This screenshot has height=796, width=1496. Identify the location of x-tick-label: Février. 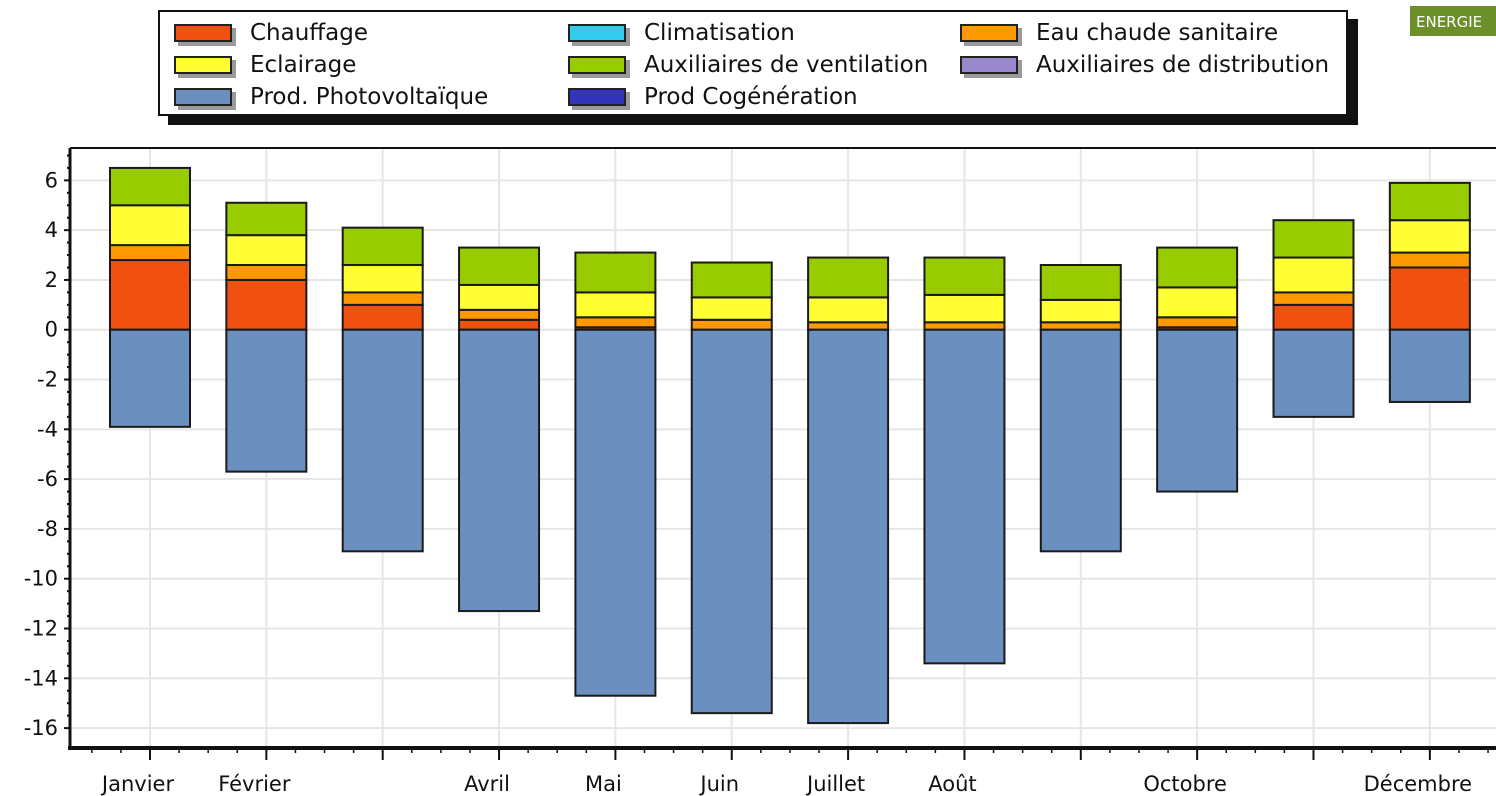
(254, 784).